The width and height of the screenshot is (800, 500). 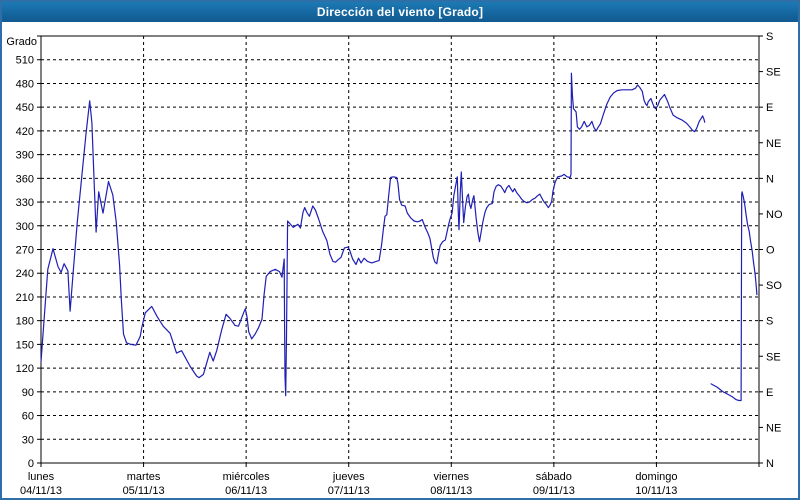 I want to click on y-axis-title: Grado, so click(x=21, y=42).